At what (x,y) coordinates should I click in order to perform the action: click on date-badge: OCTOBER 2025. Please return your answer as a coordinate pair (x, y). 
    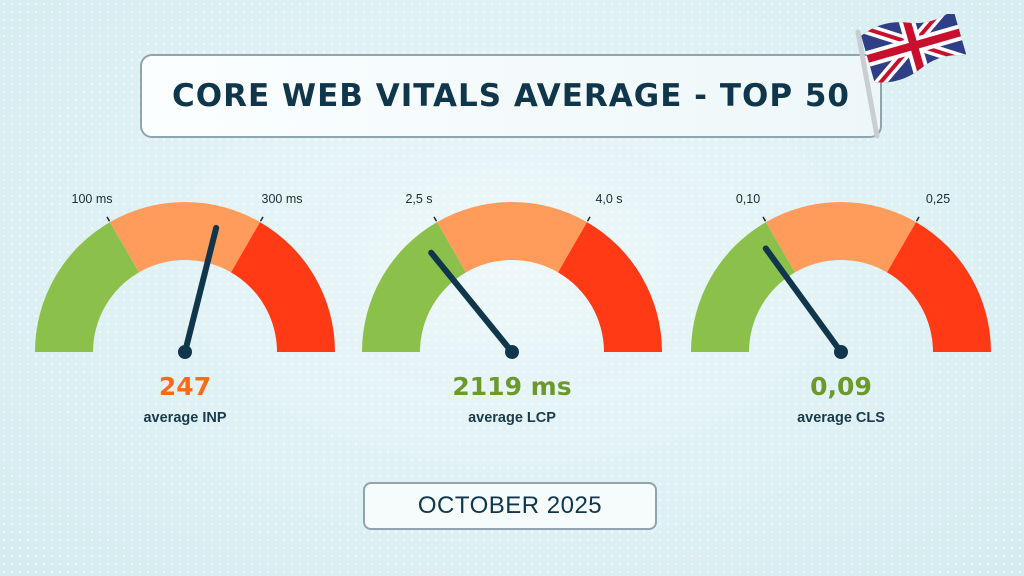
    Looking at the image, I should click on (510, 506).